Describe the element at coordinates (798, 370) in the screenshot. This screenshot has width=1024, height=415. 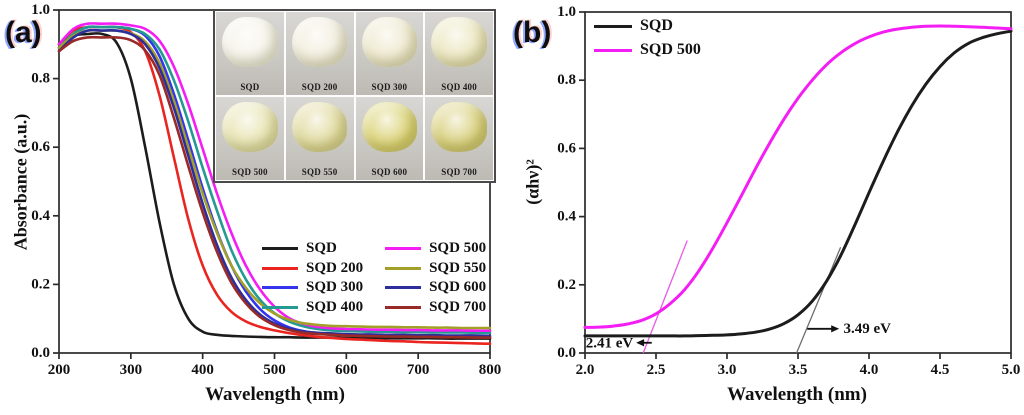
I see `x-tick-label: 3.5` at that location.